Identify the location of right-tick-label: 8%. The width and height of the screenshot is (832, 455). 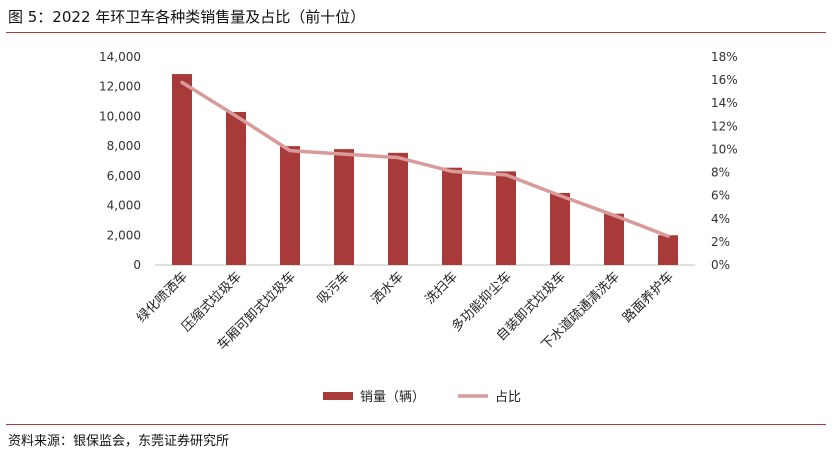
(720, 173).